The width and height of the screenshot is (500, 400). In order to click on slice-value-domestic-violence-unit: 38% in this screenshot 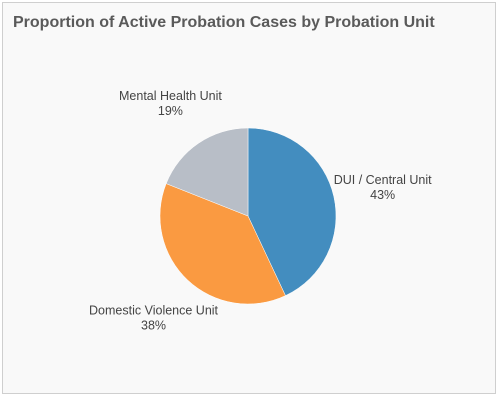, I will do `click(153, 326)`.